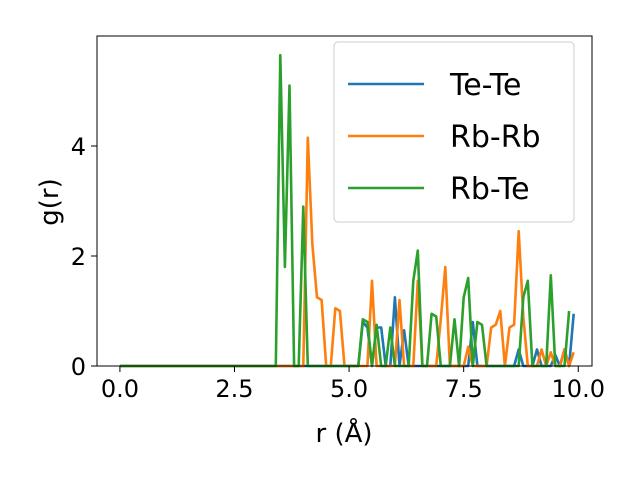 Image resolution: width=640 pixels, height=480 pixels. What do you see at coordinates (120, 389) in the screenshot?
I see `x-tick-label: 0.0` at bounding box center [120, 389].